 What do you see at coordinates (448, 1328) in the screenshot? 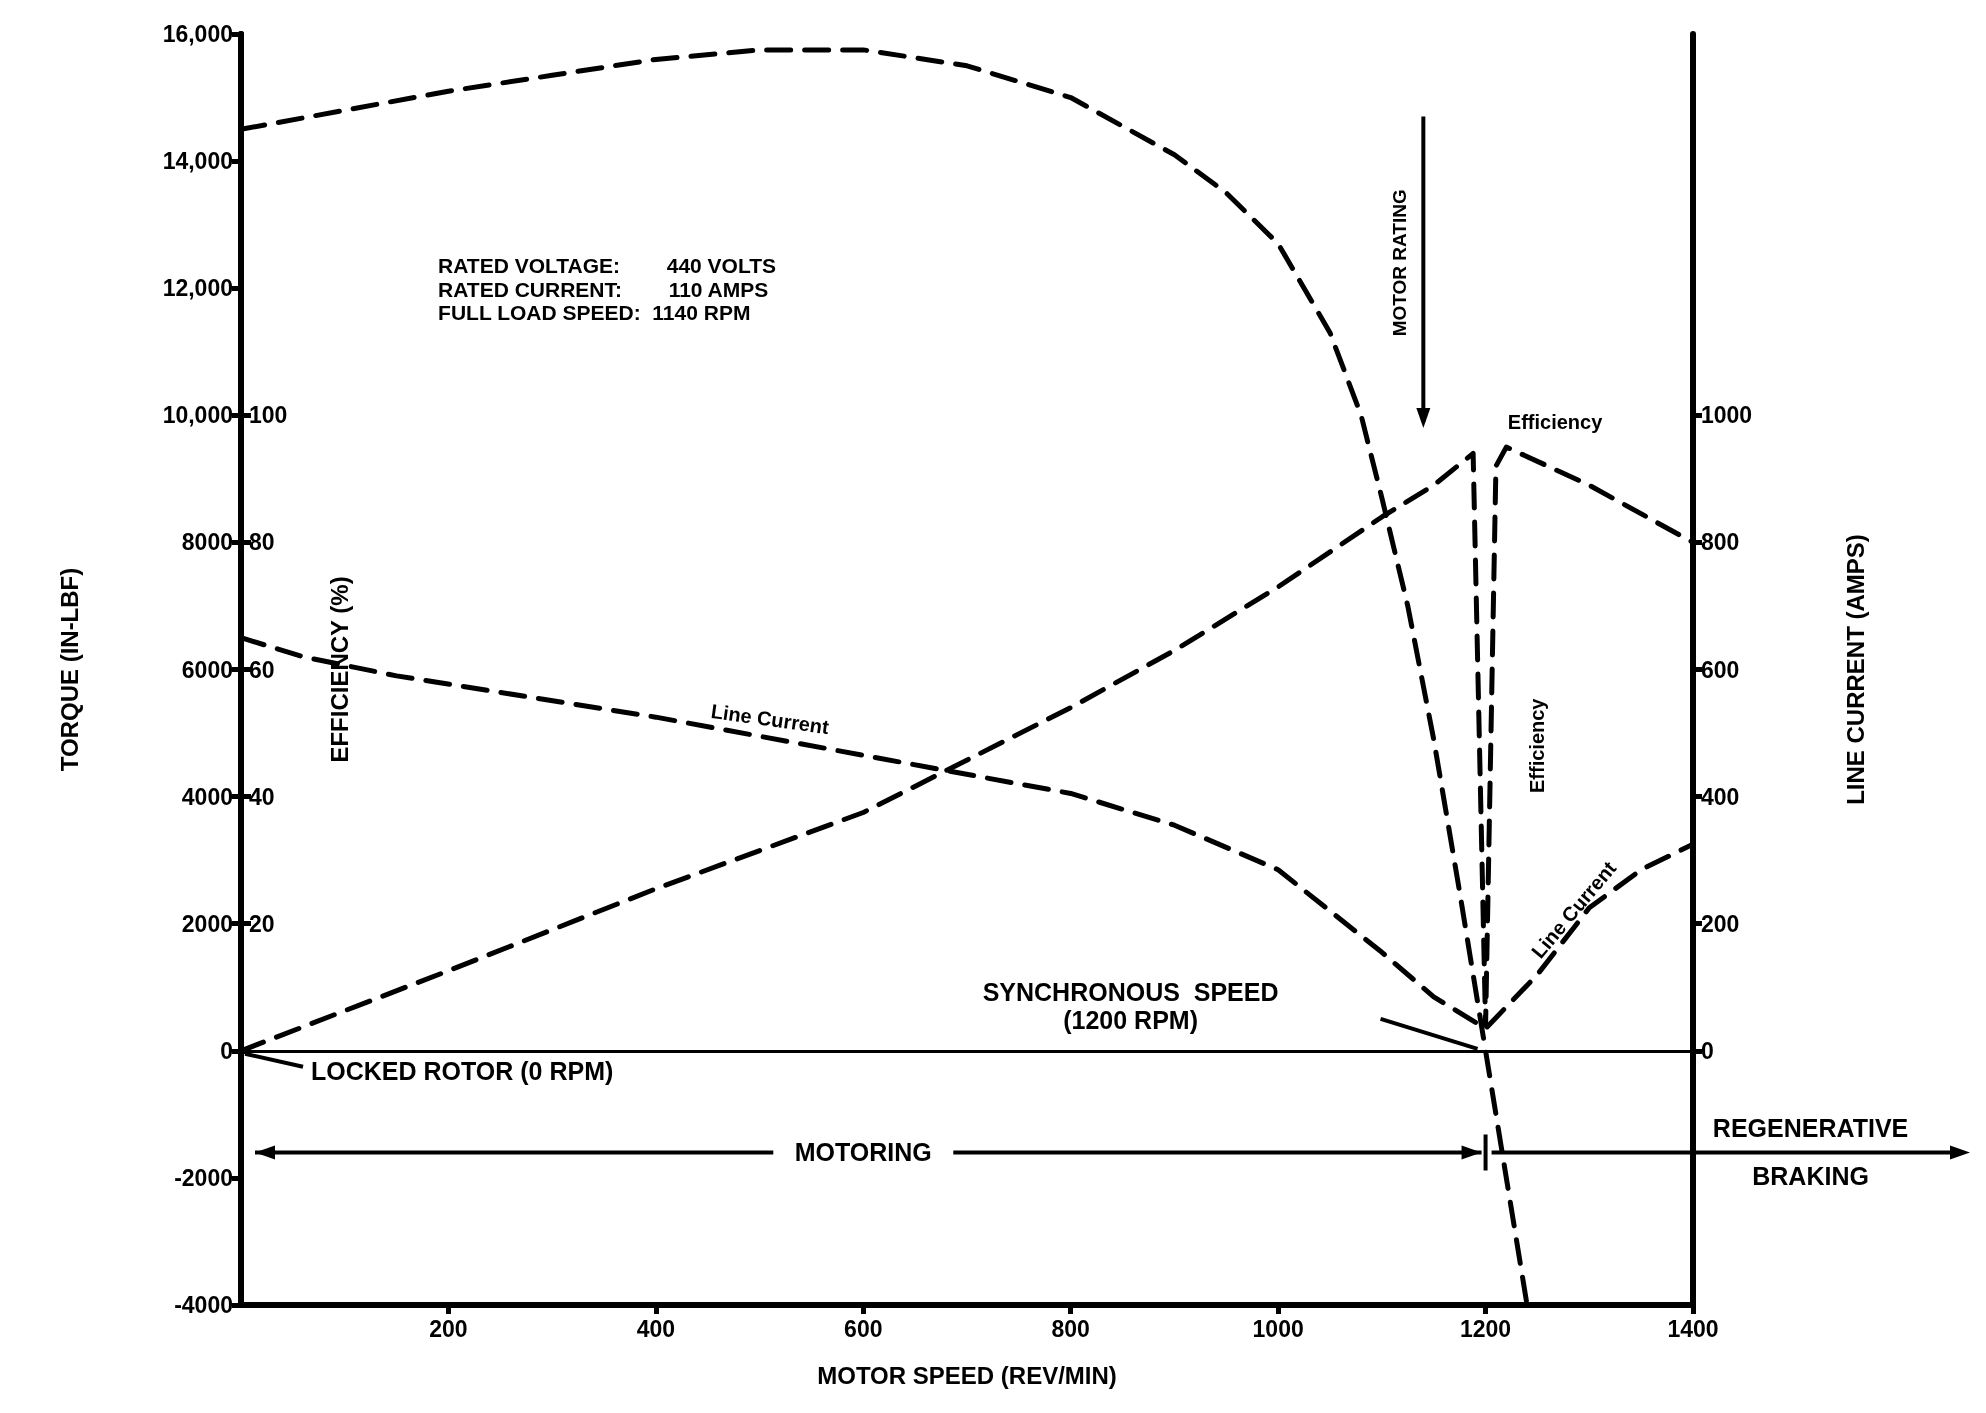
I see `x-tick-label: 200` at bounding box center [448, 1328].